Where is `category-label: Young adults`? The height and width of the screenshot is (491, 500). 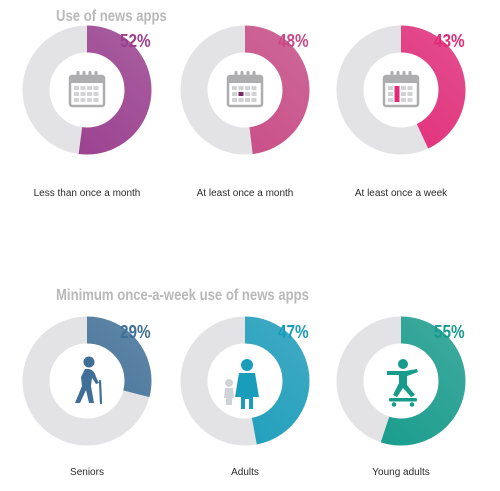 category-label: Young adults is located at coordinates (401, 472).